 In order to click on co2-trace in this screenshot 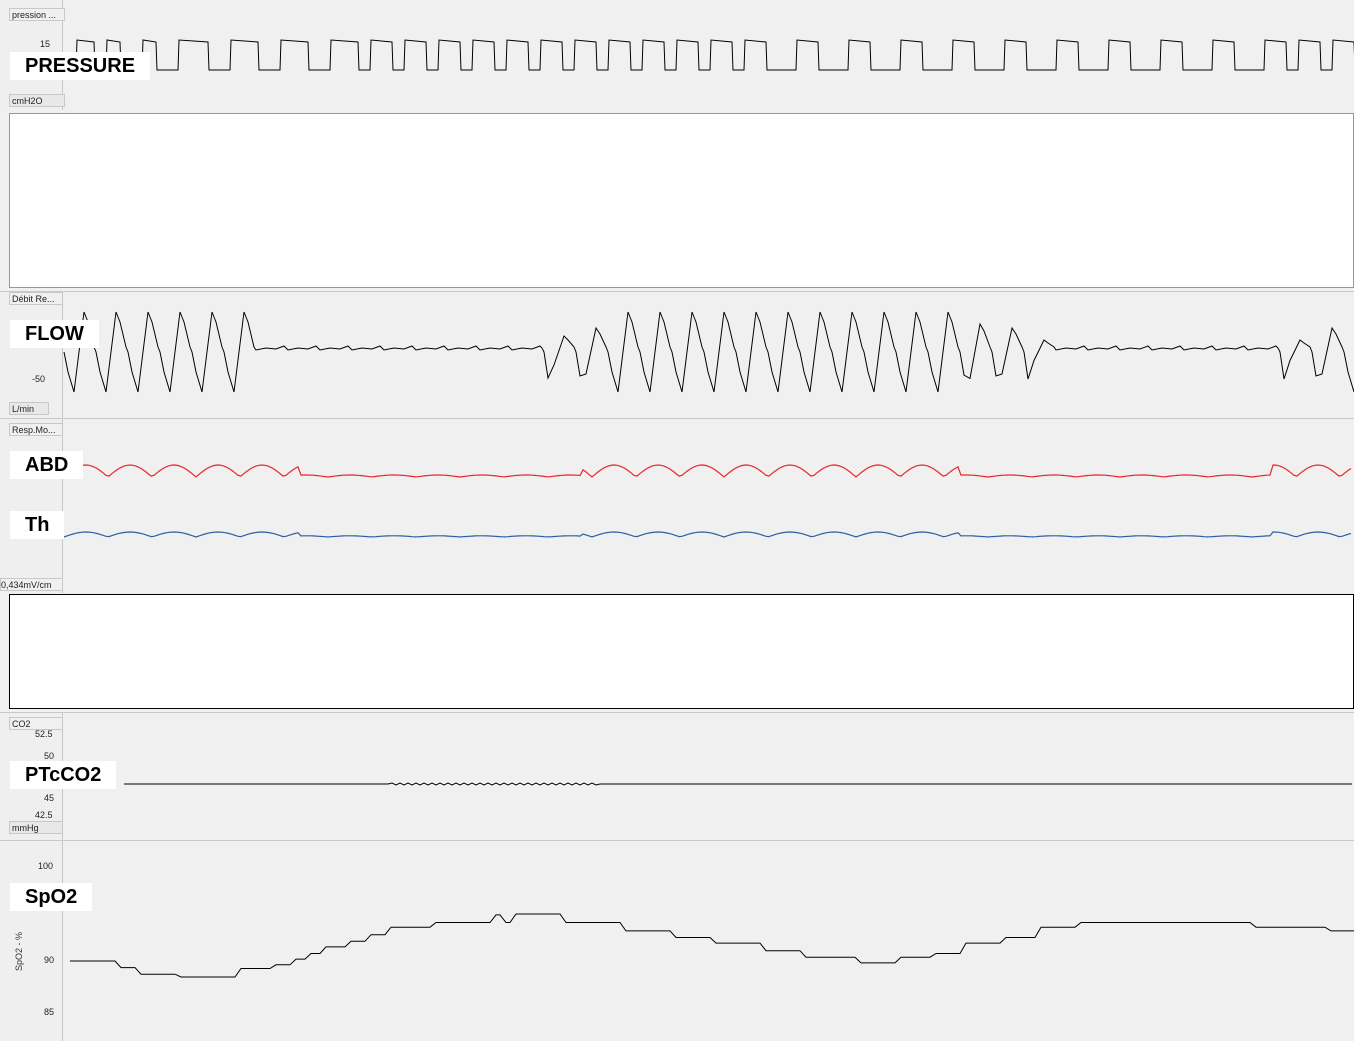, I will do `click(738, 784)`.